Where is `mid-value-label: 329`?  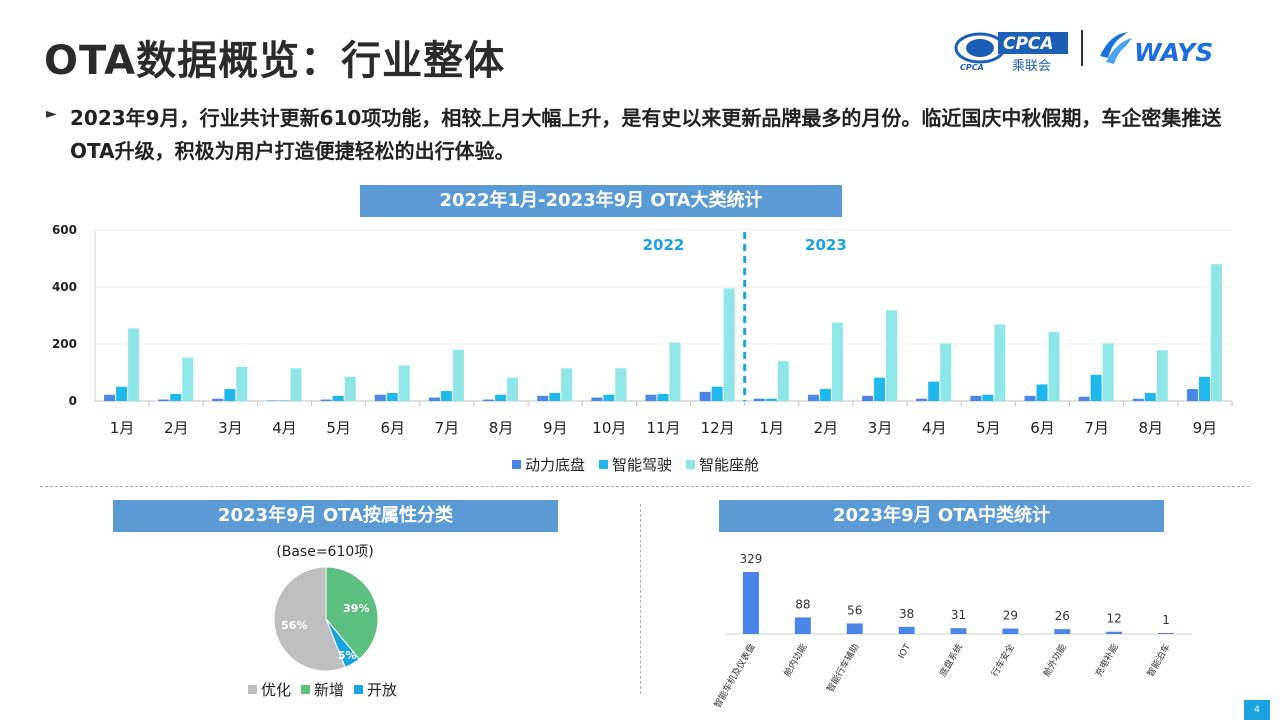 mid-value-label: 329 is located at coordinates (750, 559).